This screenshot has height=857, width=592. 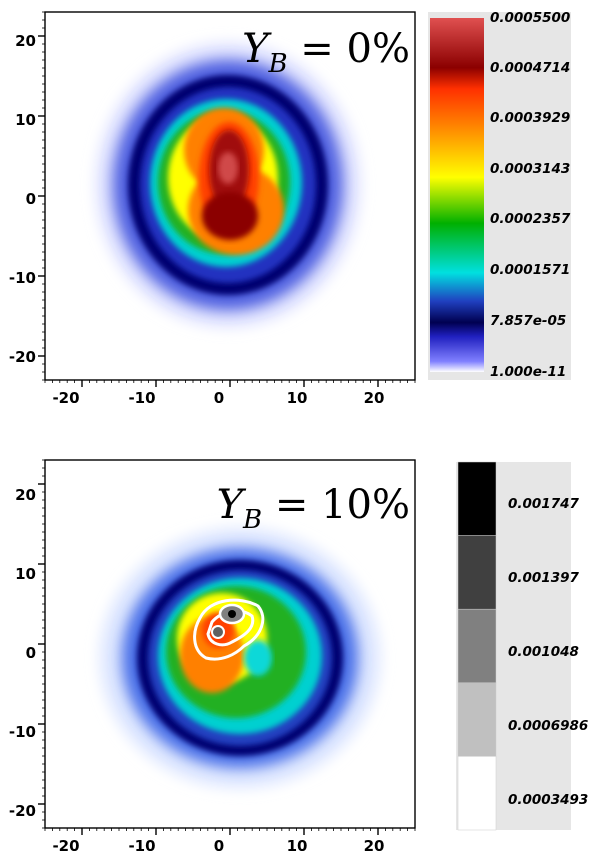 I want to click on colorbar-label: 0.0005500, so click(x=530, y=18).